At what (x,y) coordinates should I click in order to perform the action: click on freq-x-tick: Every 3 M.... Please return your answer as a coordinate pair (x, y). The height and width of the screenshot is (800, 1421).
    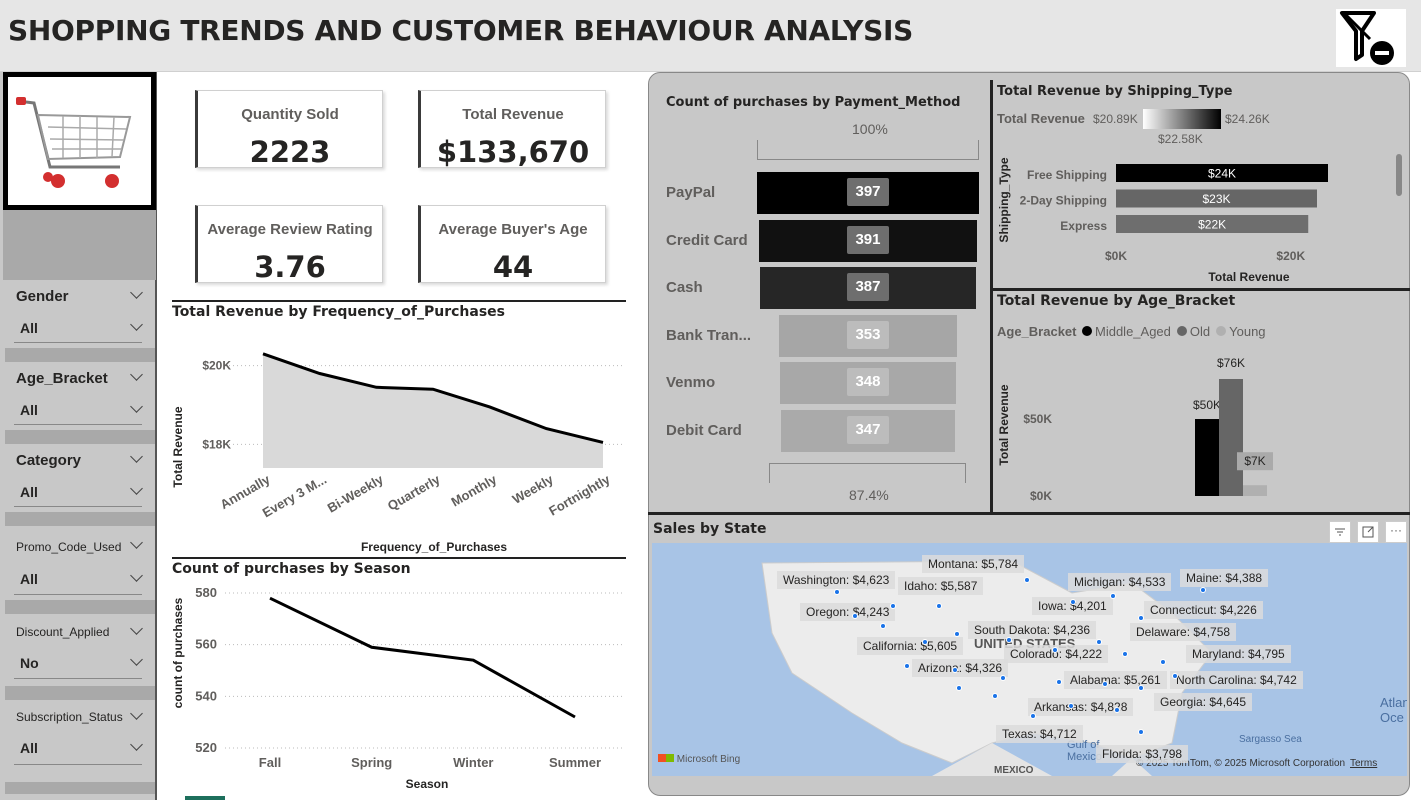
    Looking at the image, I should click on (294, 496).